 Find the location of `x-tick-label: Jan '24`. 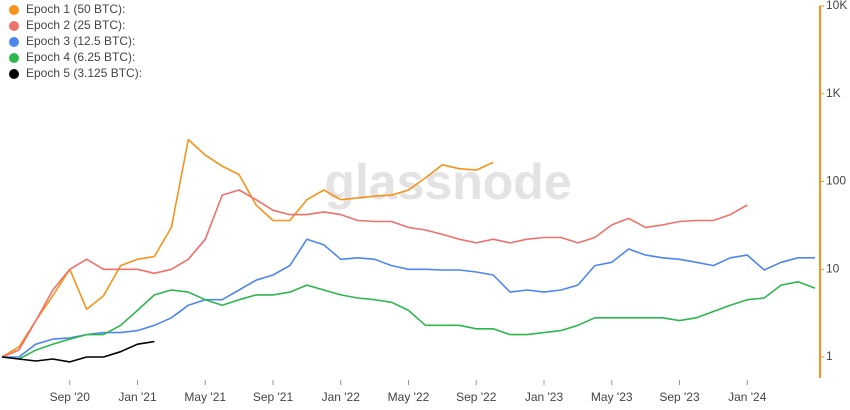

x-tick-label: Jan '24 is located at coordinates (747, 397).